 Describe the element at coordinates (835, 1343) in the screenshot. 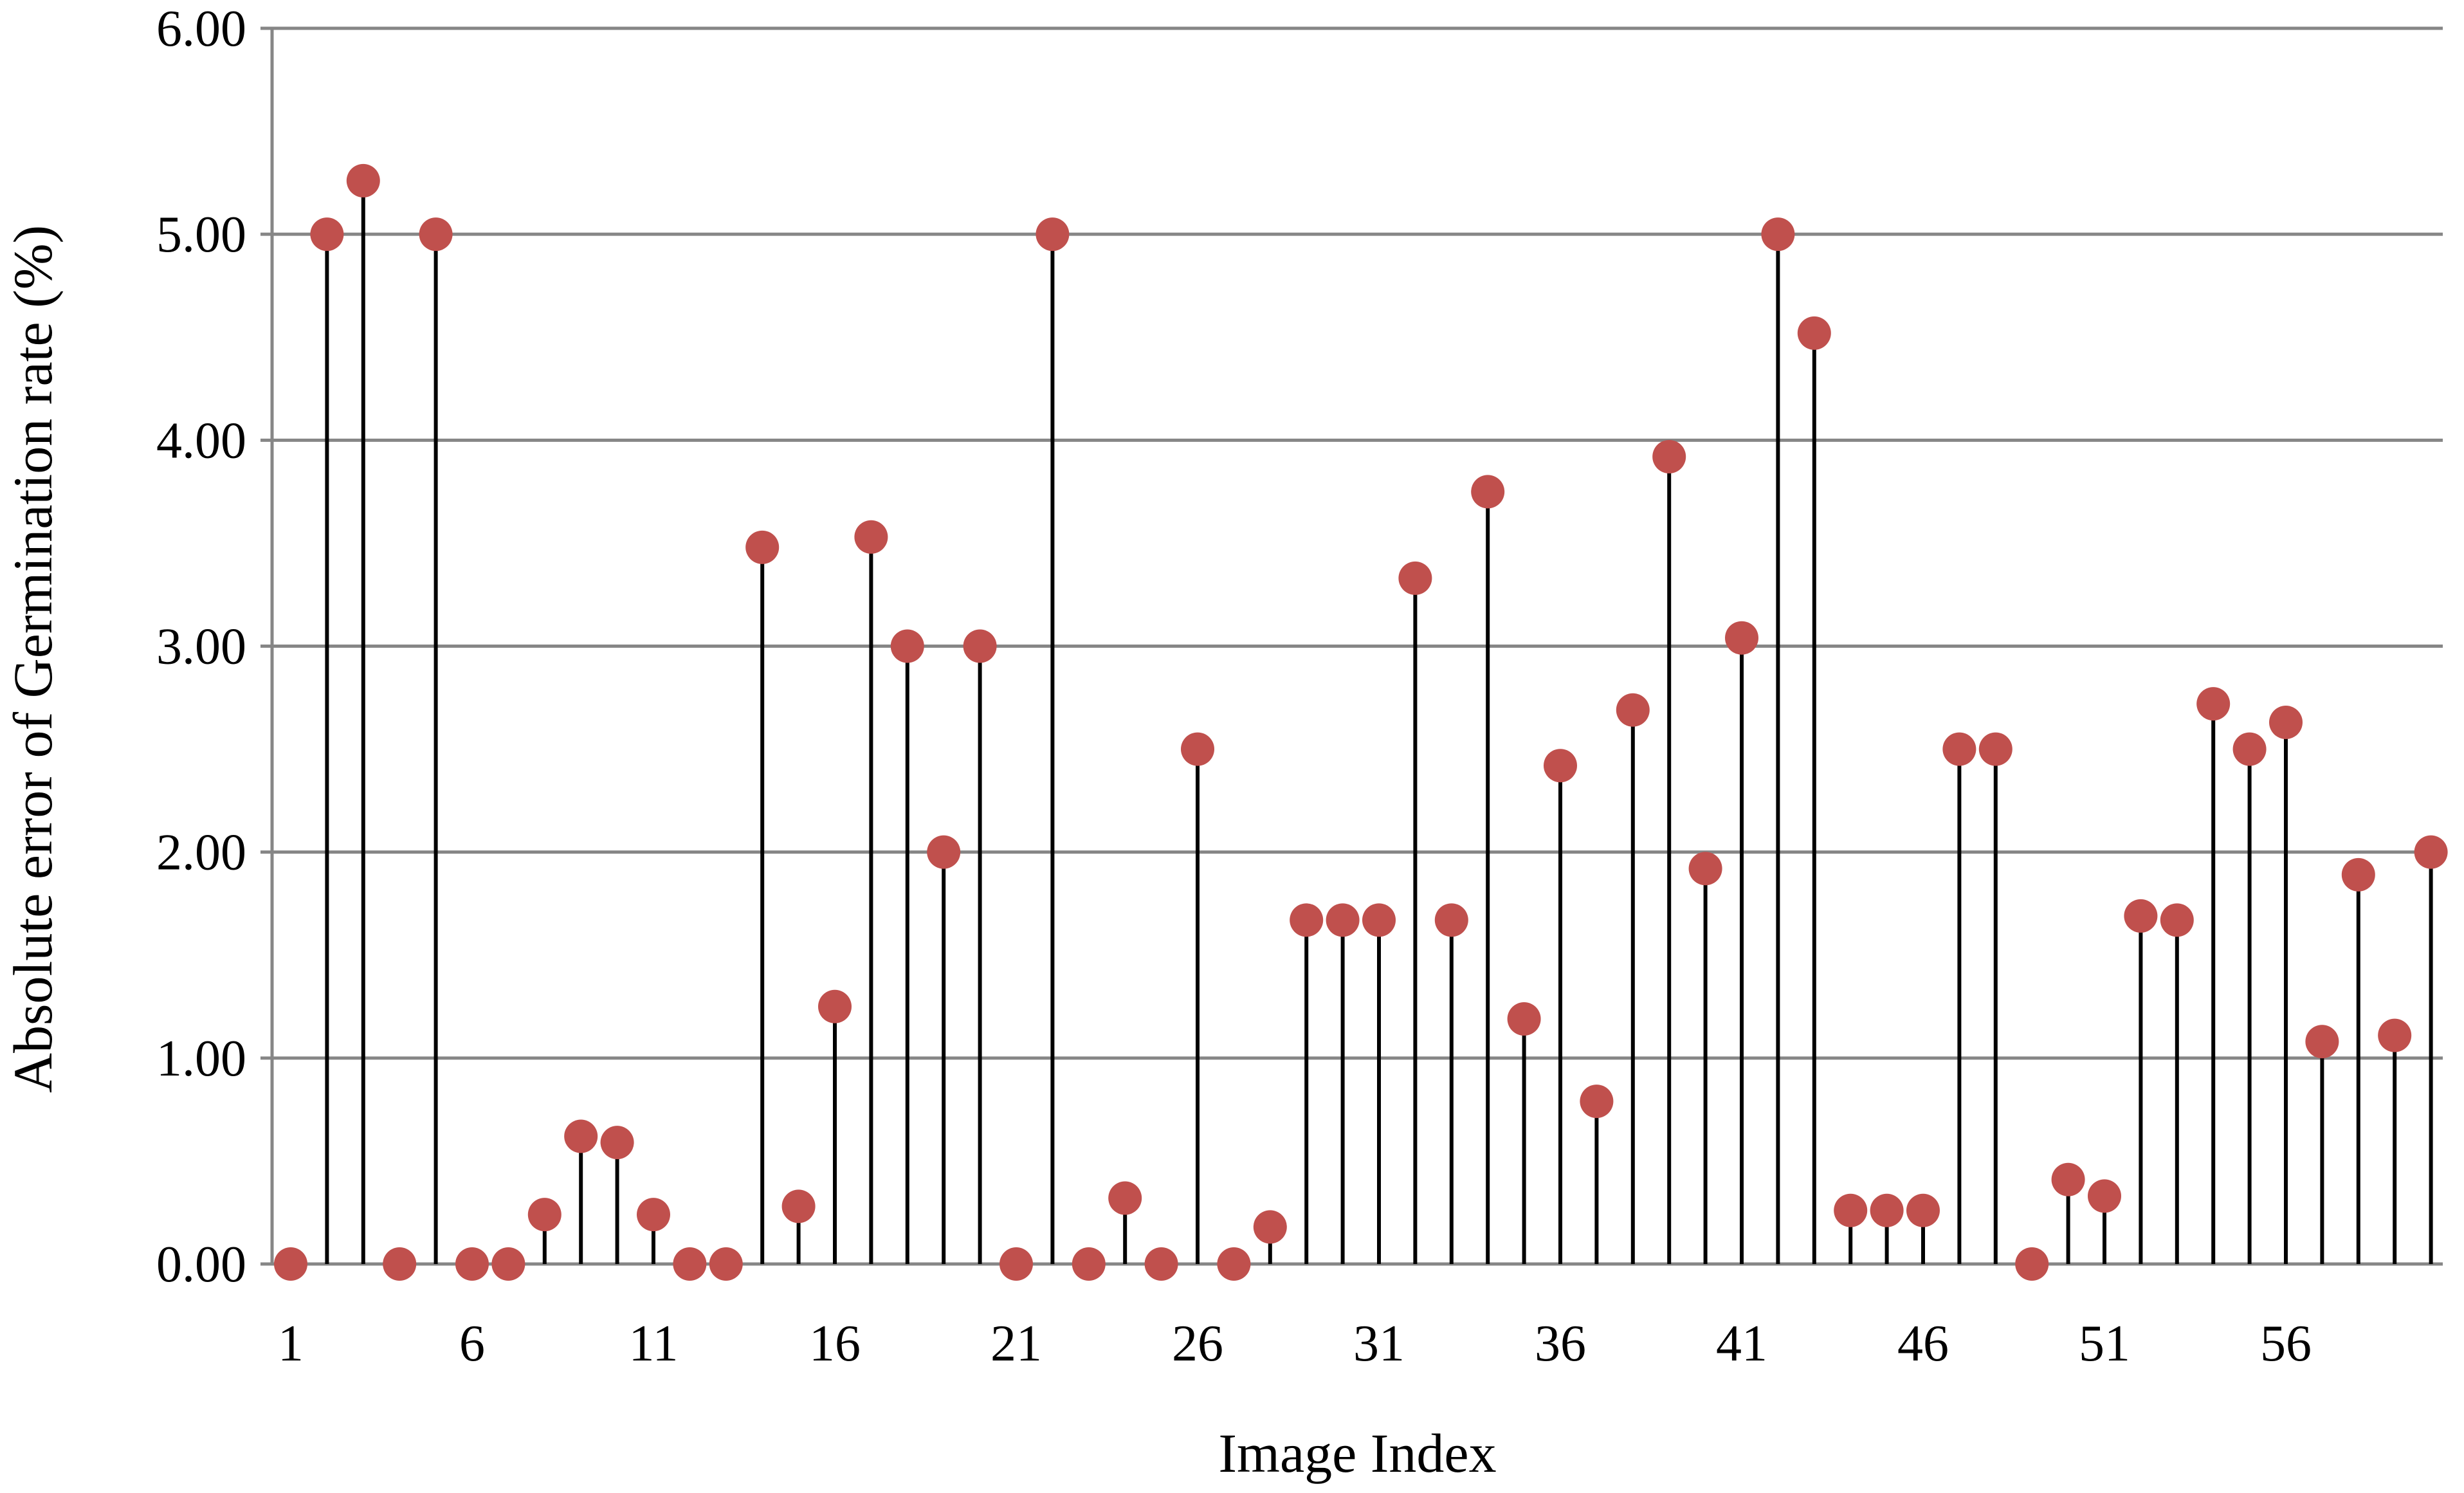

I see `x-tick-label: 16` at that location.